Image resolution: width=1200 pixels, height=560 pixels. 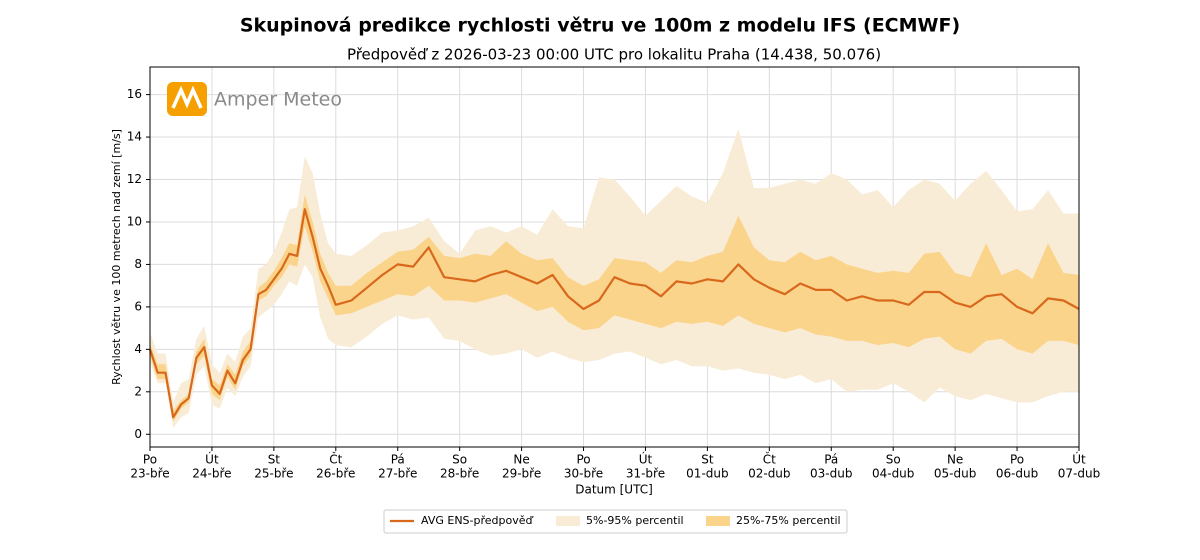 What do you see at coordinates (459, 474) in the screenshot?
I see `x-tick-date: 28-bře` at bounding box center [459, 474].